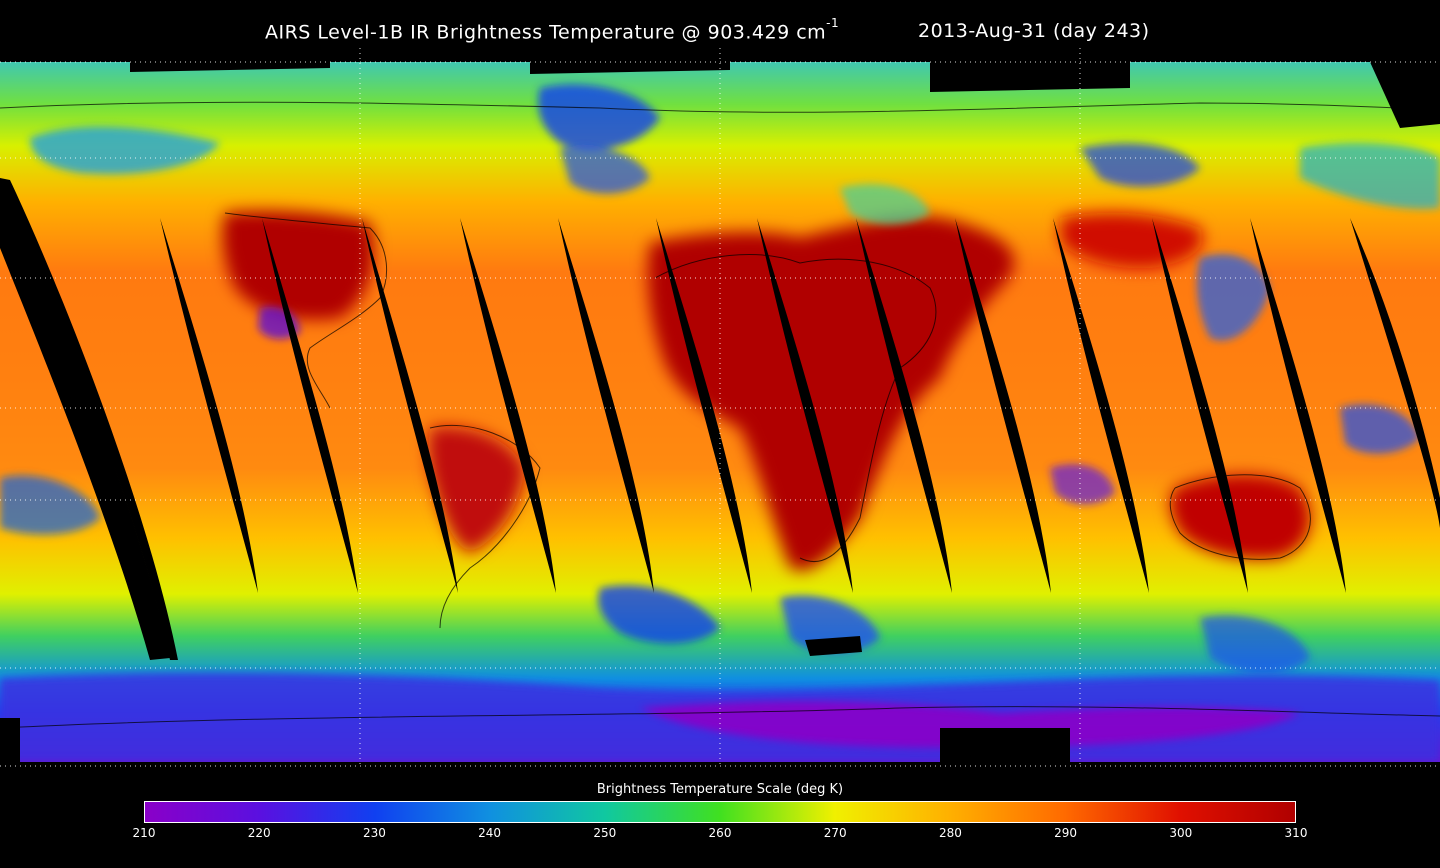 This screenshot has height=868, width=1440. I want to click on antarctic-coldest-region, so click(970, 724).